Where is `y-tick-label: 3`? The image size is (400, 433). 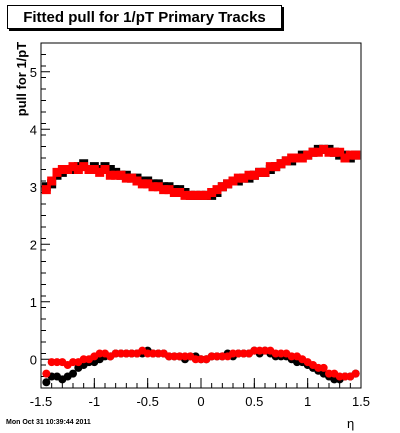 y-tick-label: 3 is located at coordinates (33, 187).